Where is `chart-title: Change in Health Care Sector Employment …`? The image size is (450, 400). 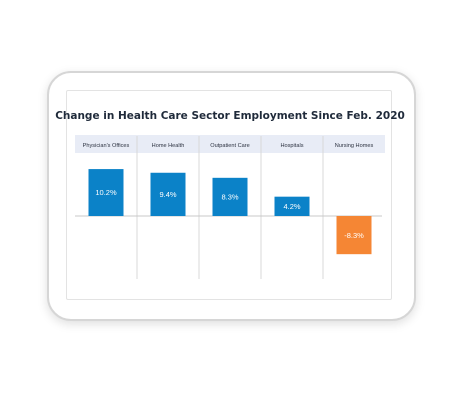
chart-title: Change in Health Care Sector Employment … is located at coordinates (230, 116).